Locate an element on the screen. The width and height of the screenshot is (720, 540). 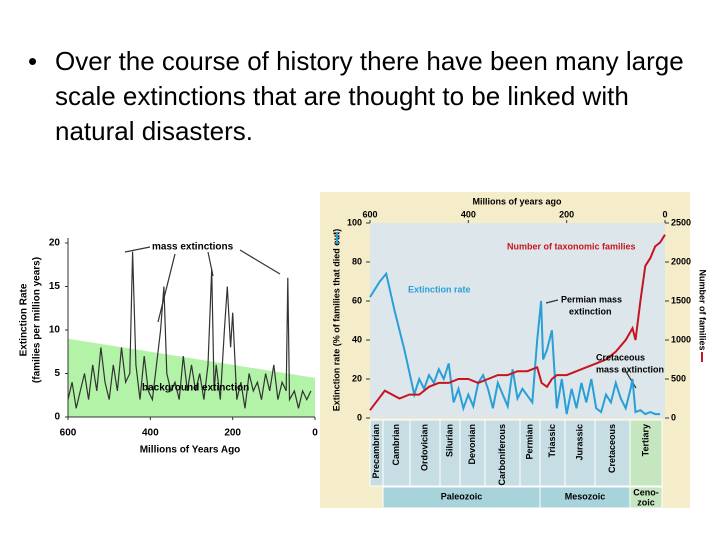
y2-tick-label: 2500 is located at coordinates (681, 222).